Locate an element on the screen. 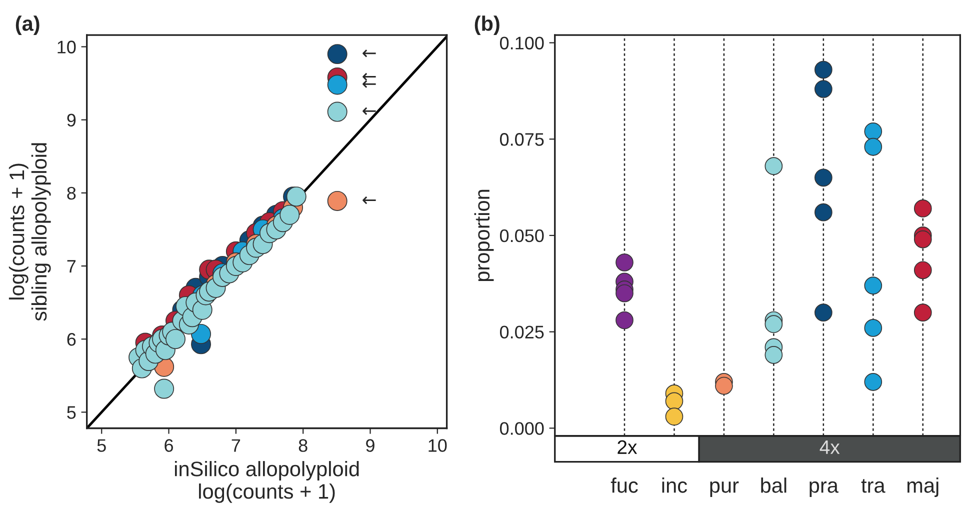 This screenshot has width=965, height=508. x-tick-label: 5 is located at coordinates (101, 445).